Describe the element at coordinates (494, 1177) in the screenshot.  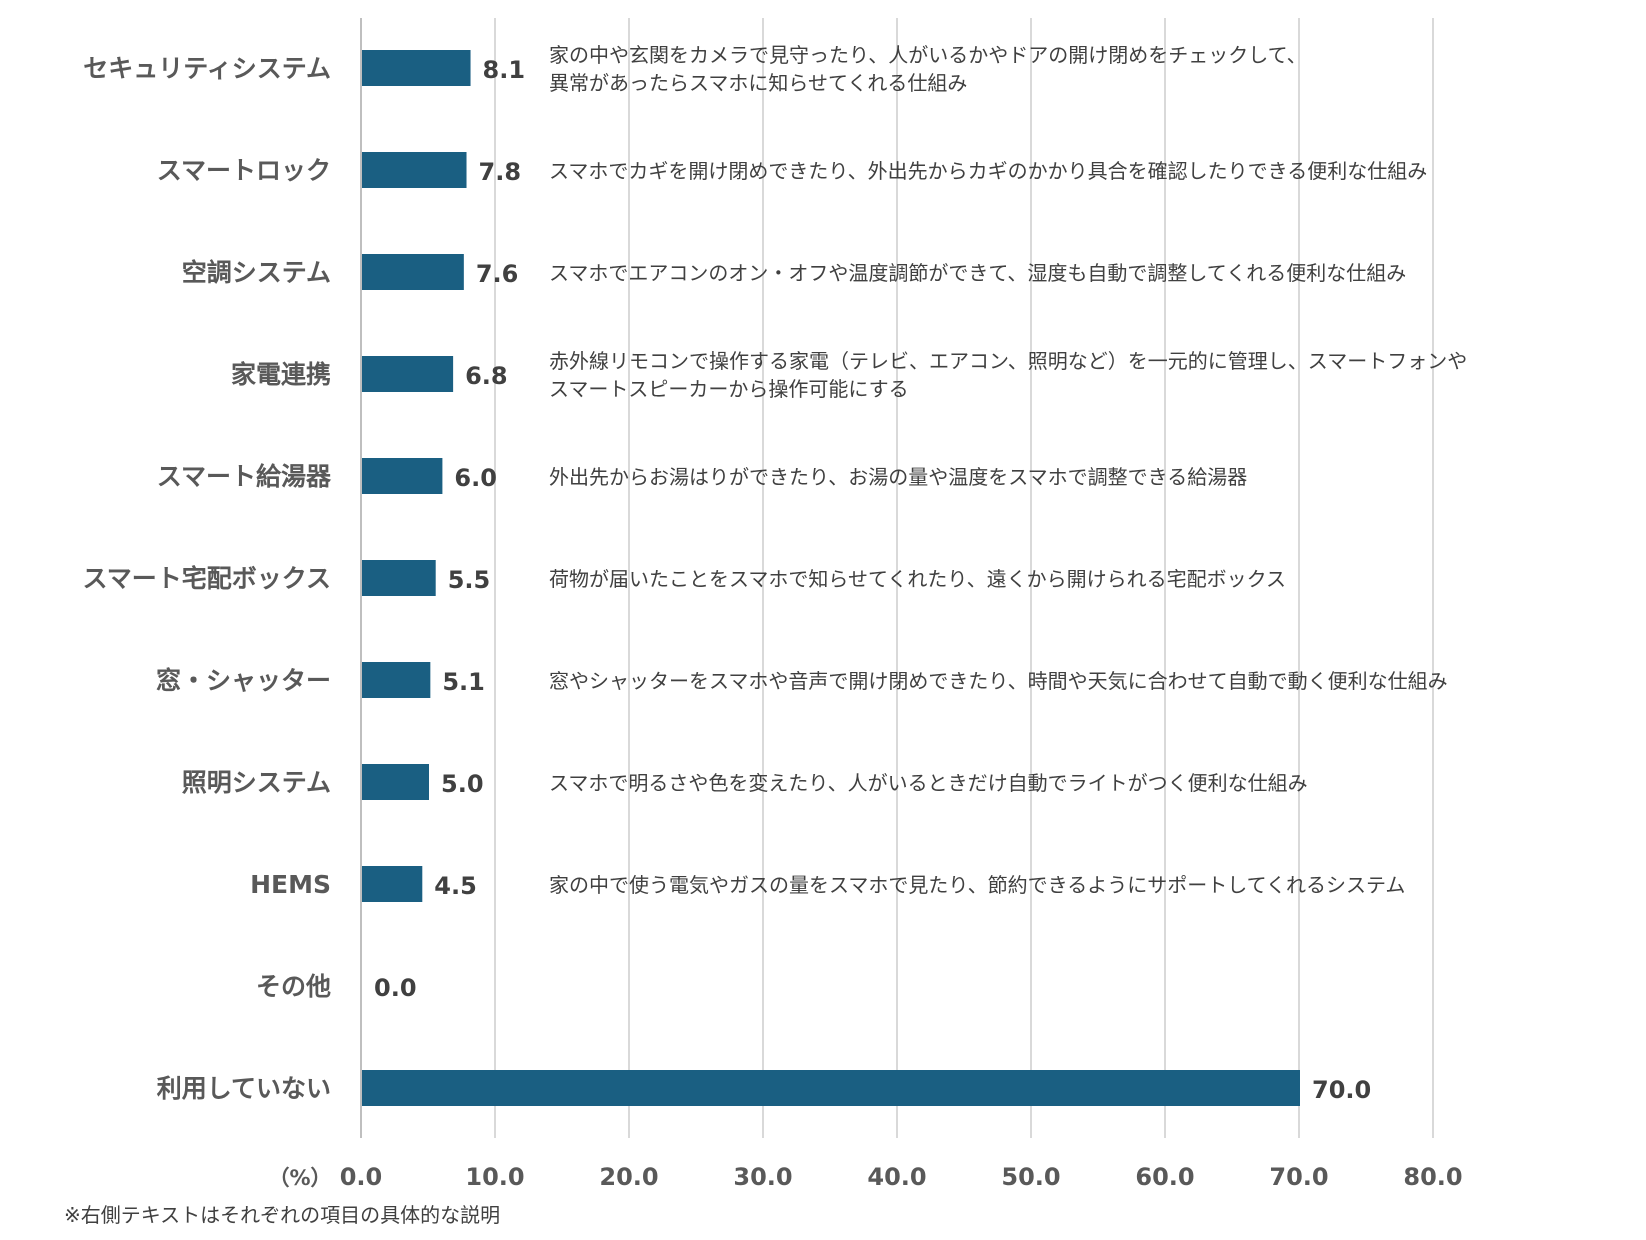
I see `x-tick-label-1: 10.0` at that location.